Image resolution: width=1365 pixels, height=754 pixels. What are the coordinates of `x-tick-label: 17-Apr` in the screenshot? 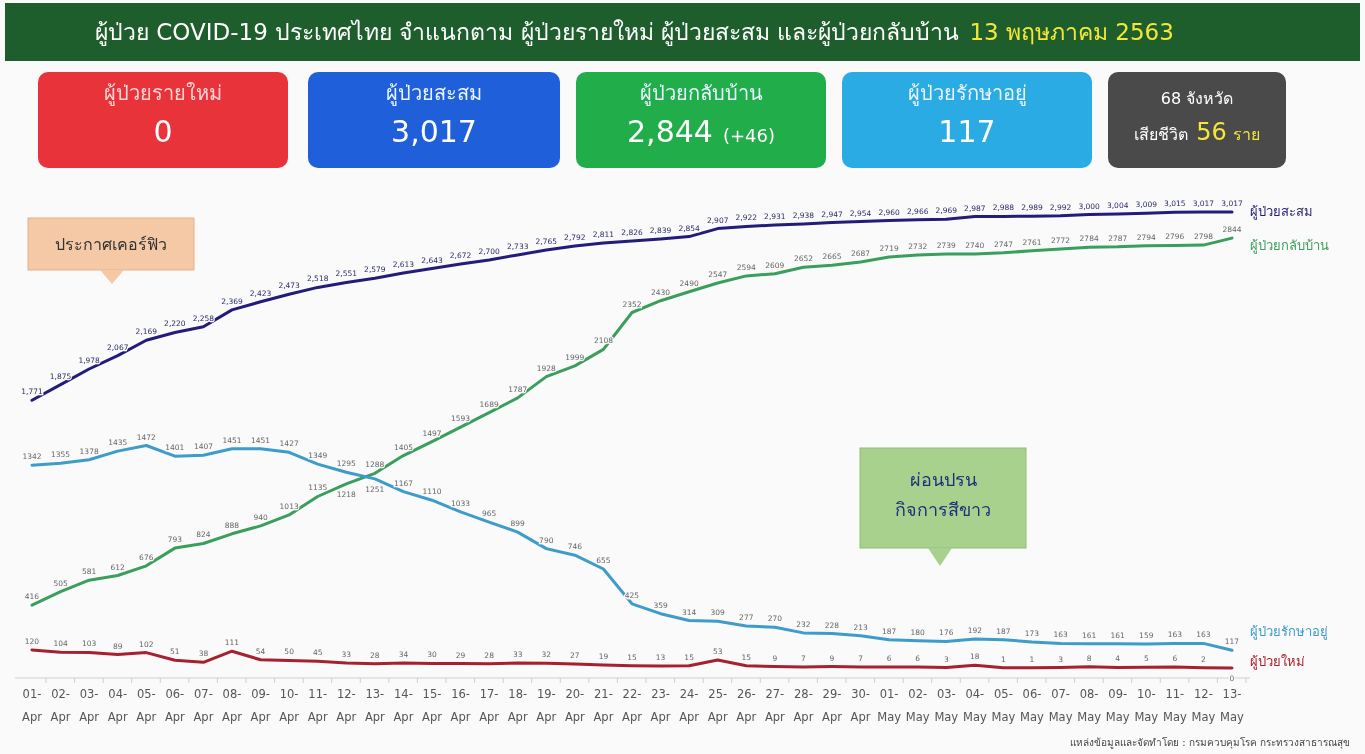 It's located at (489, 705).